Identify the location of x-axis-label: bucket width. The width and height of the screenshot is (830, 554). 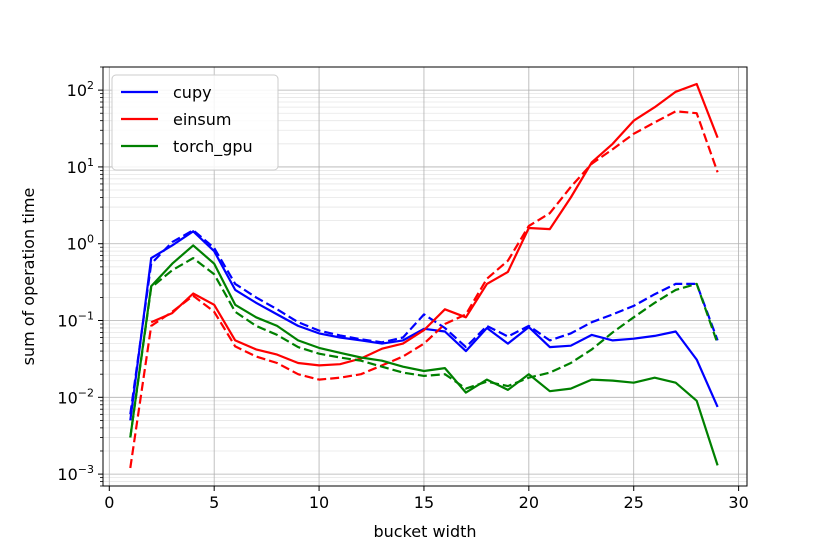
(424, 531).